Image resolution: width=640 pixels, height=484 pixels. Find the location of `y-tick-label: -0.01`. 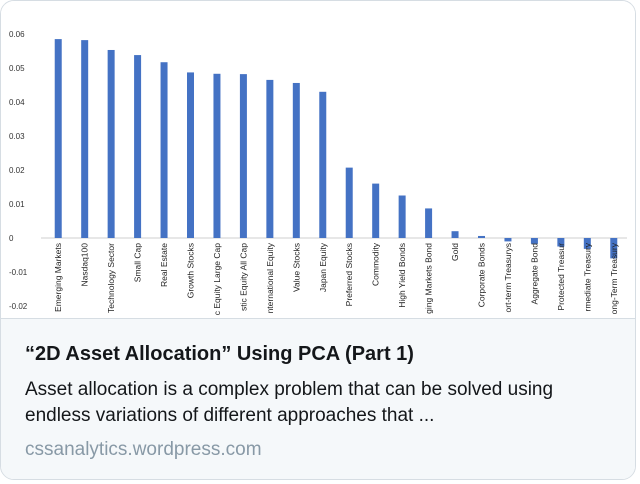

y-tick-label: -0.01 is located at coordinates (18, 272).